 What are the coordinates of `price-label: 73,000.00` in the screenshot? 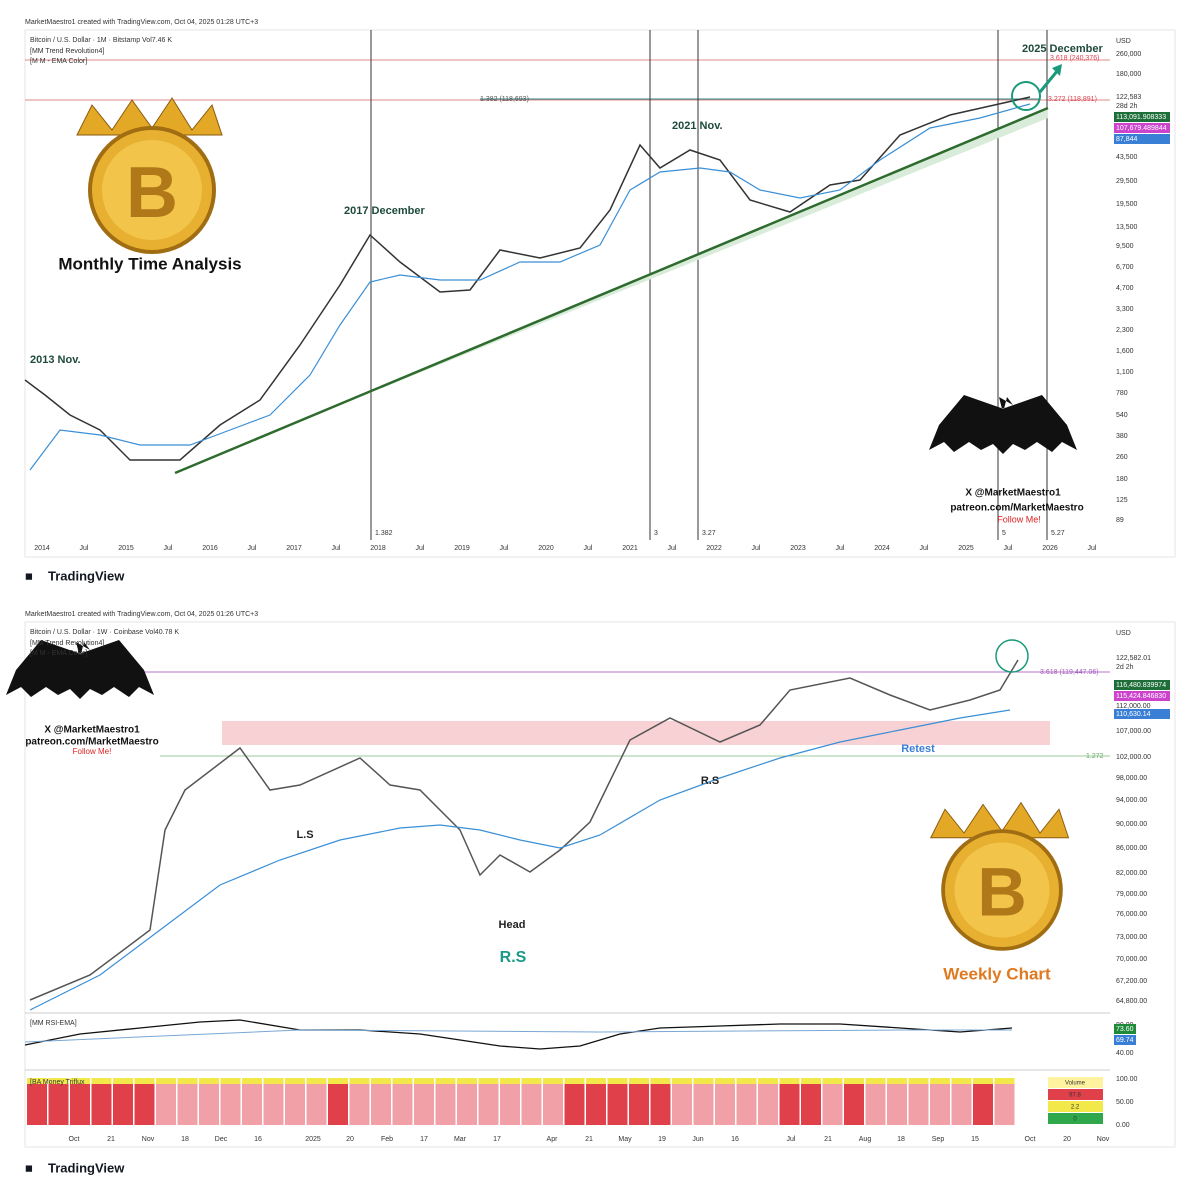 It's located at (1131, 937).